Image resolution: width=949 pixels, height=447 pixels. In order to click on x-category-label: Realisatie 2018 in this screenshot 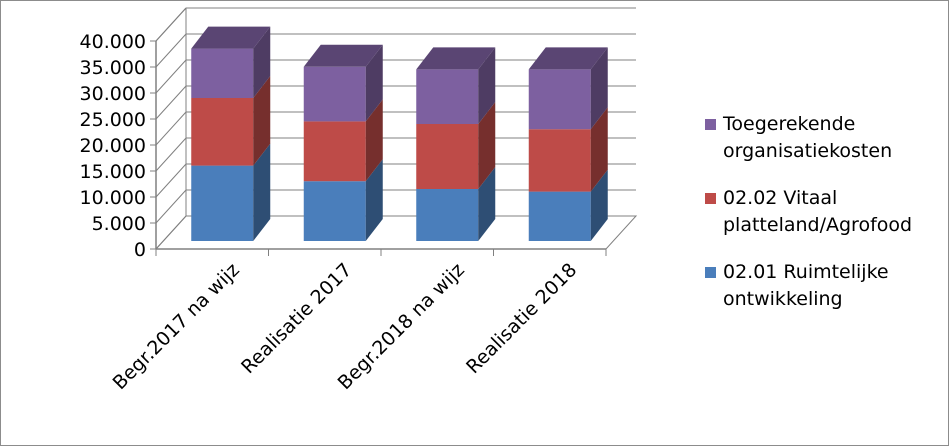, I will do `click(521, 318)`.